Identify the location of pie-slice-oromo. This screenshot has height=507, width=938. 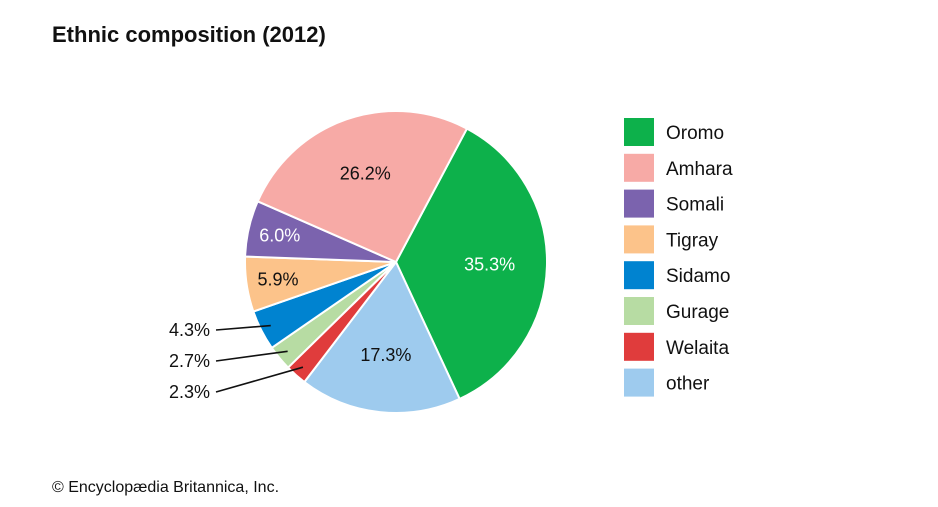
(471, 264).